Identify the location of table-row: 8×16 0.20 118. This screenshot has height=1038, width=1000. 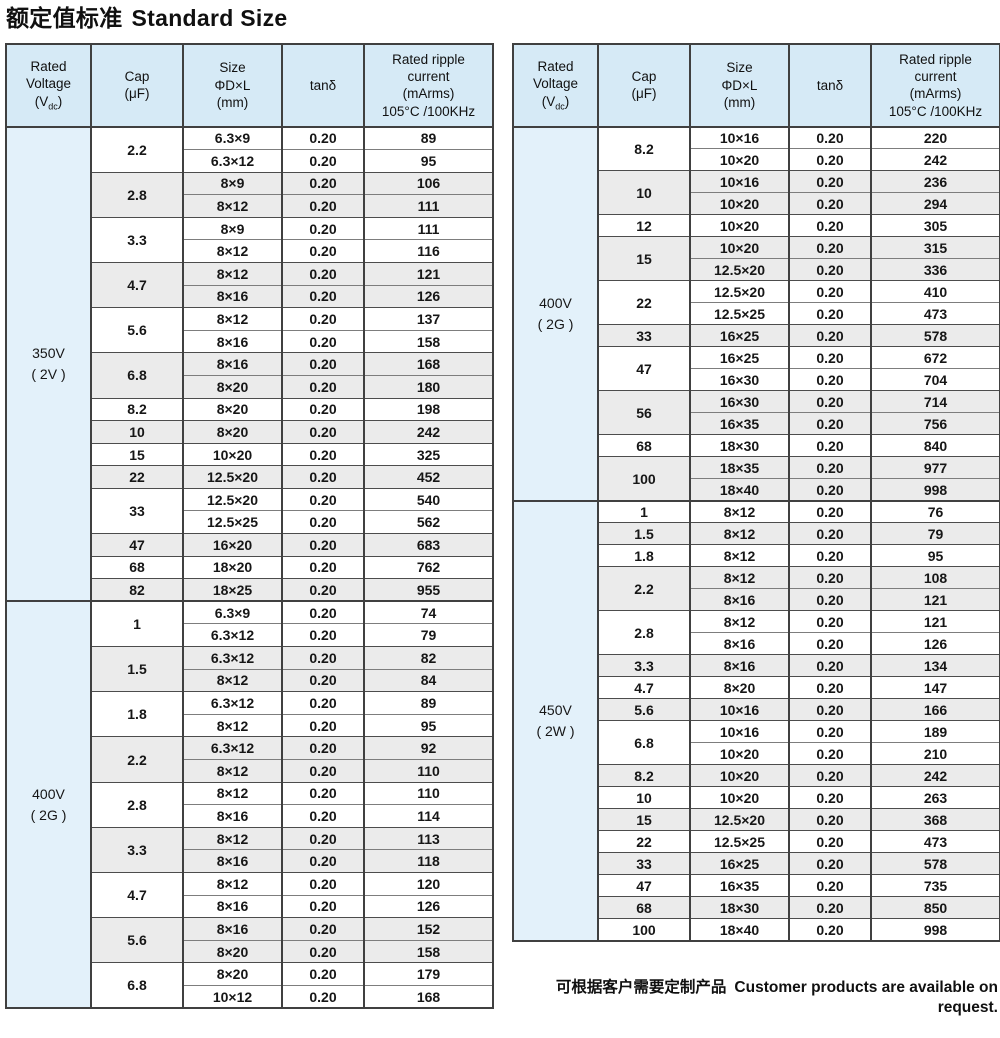
(249, 861).